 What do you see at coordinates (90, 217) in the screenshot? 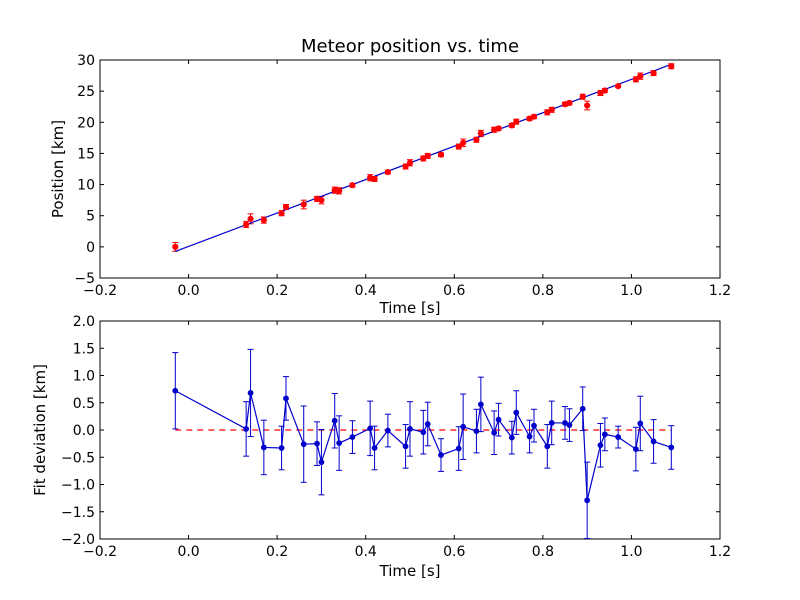
I see `position-y-tick-label: 5` at bounding box center [90, 217].